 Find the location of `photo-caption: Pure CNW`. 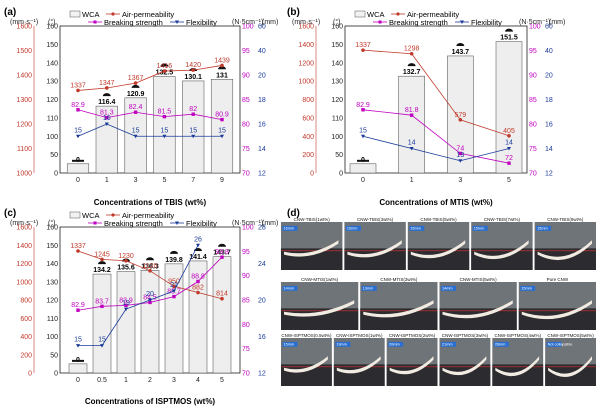

photo-caption: Pure CNW is located at coordinates (558, 279).